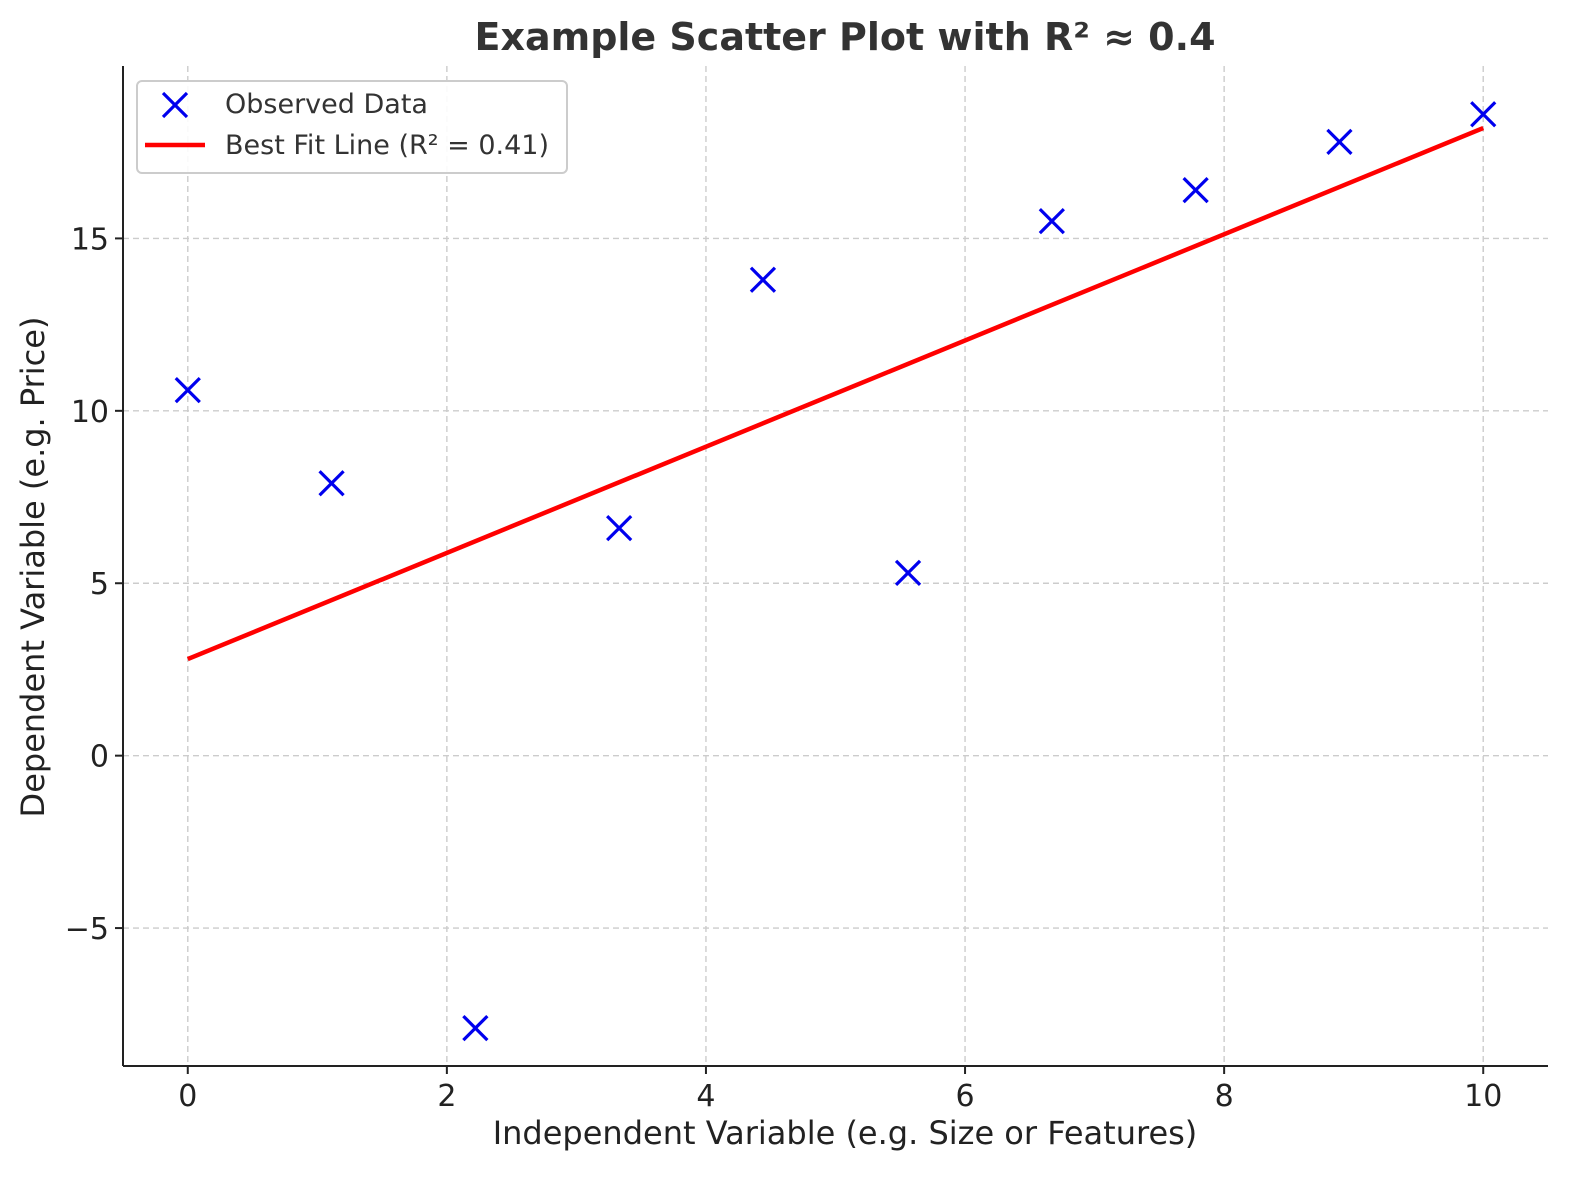 The height and width of the screenshot is (1180, 1580). Describe the element at coordinates (187, 1096) in the screenshot. I see `x-tick-label: 0` at that location.